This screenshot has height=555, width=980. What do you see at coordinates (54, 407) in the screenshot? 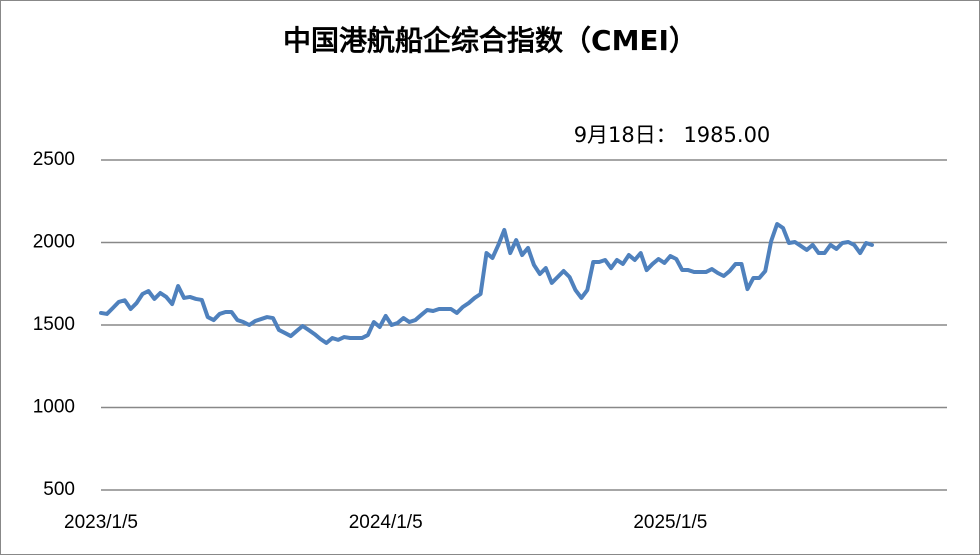
I see `y-tick-label: 1000` at bounding box center [54, 407].